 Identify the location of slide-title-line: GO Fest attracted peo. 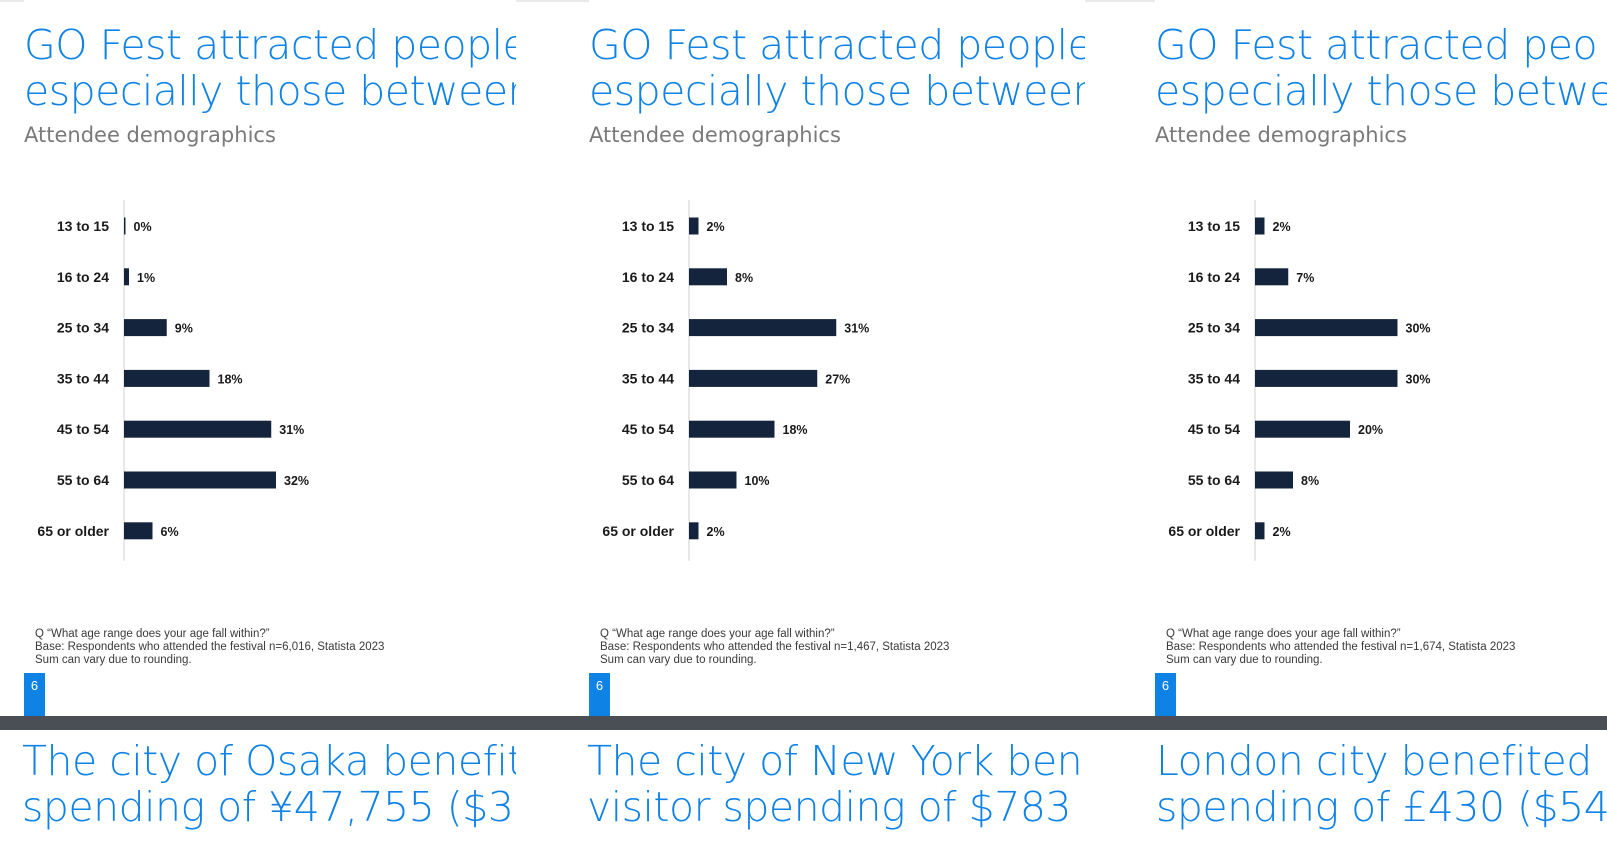
(1376, 45).